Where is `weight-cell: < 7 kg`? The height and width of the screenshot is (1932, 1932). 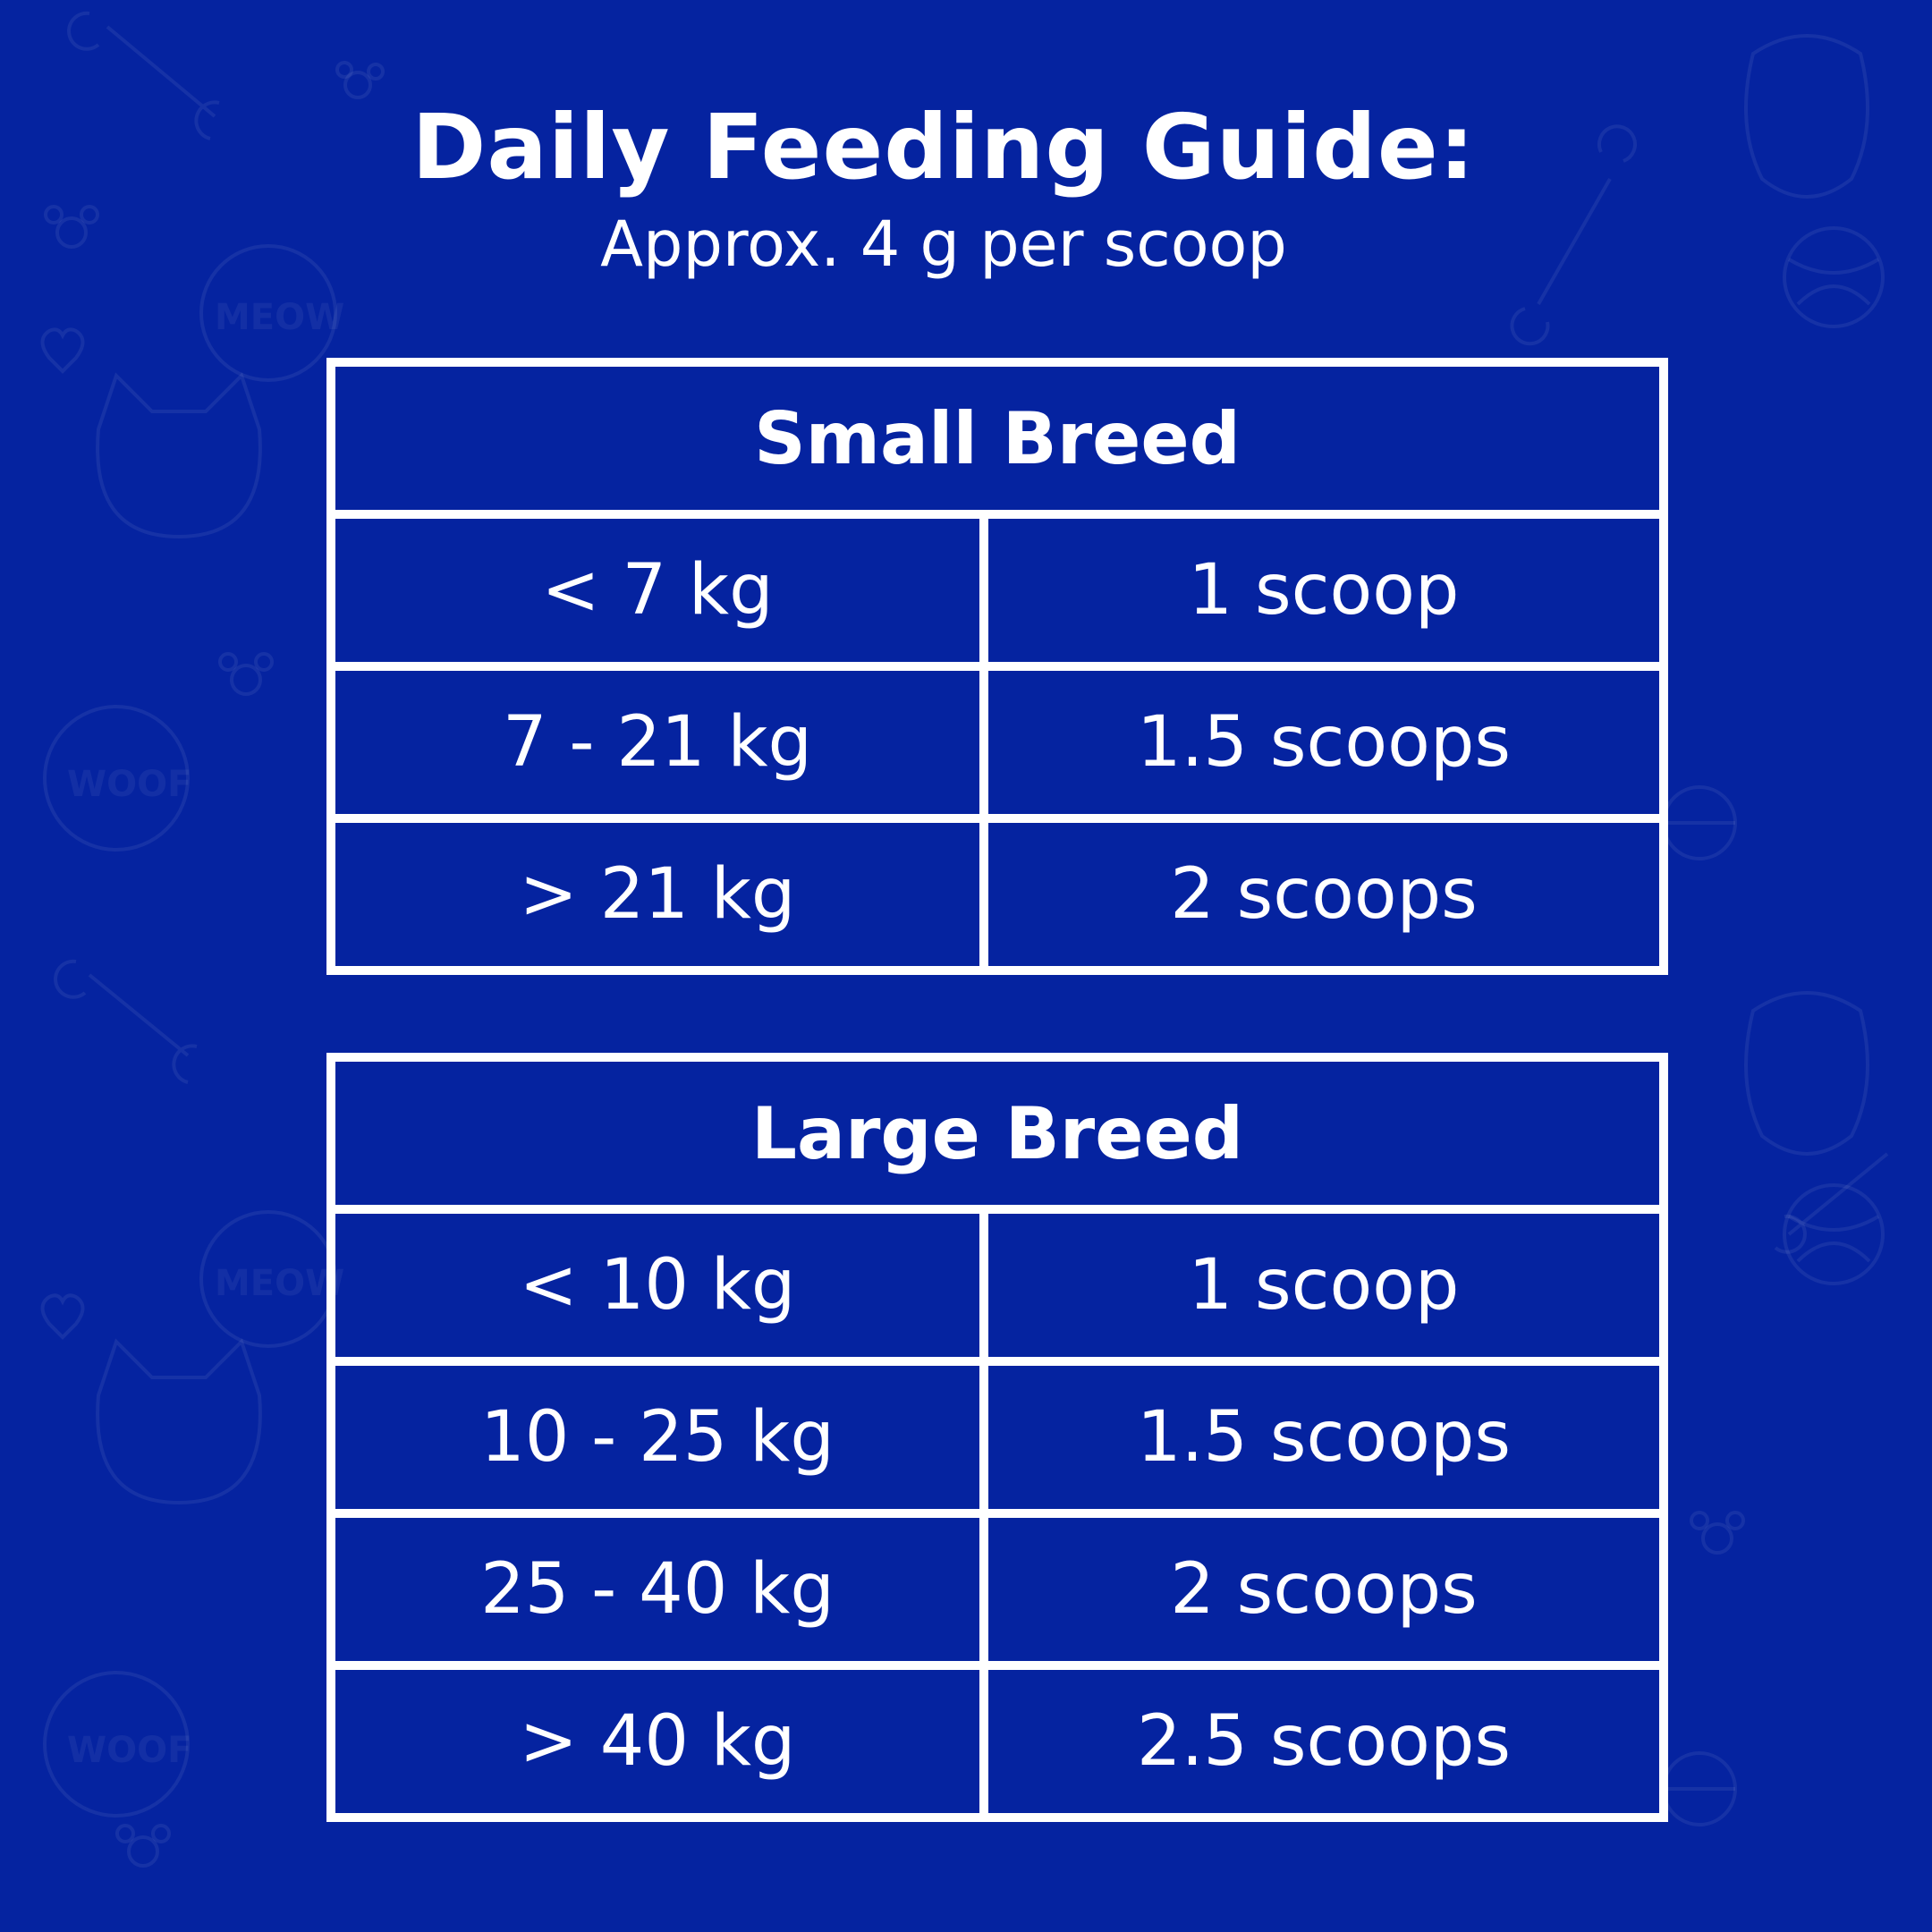
weight-cell: < 7 kg is located at coordinates (661, 590).